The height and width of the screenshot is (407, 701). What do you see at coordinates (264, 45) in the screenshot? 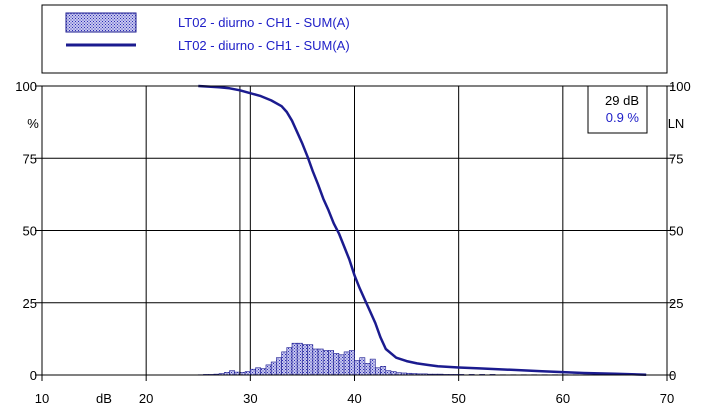
I see `legend-label-line: LT02 - diurno - CH1 - SUM(A)` at bounding box center [264, 45].